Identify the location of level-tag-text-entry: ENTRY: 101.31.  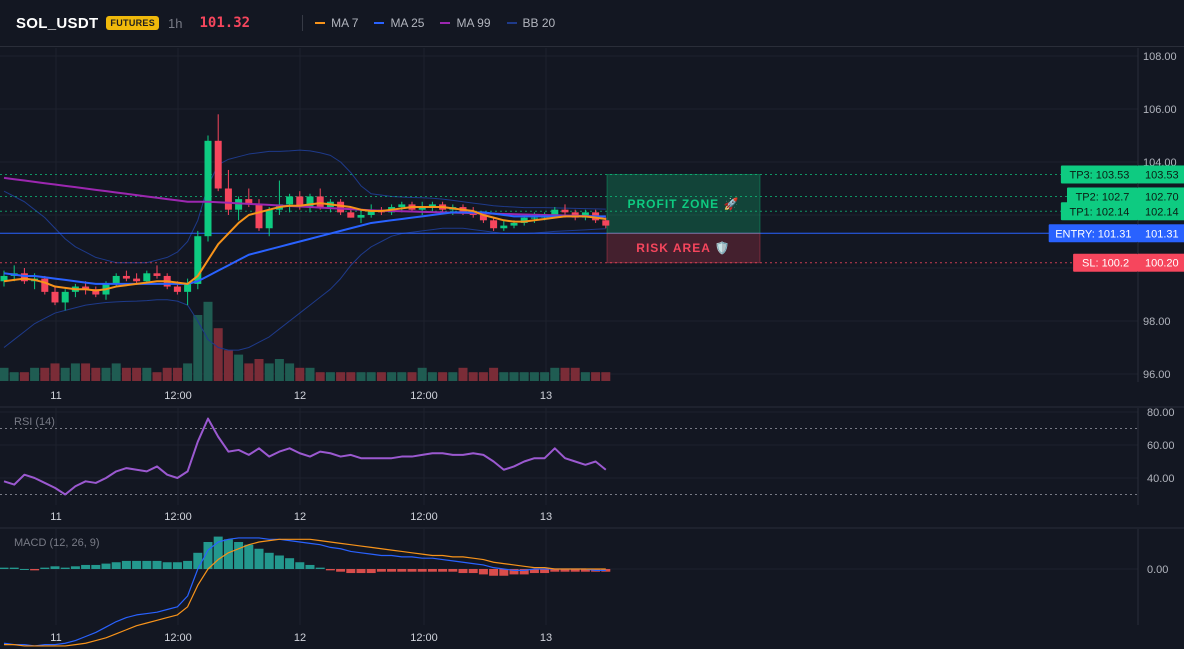
(1093, 234).